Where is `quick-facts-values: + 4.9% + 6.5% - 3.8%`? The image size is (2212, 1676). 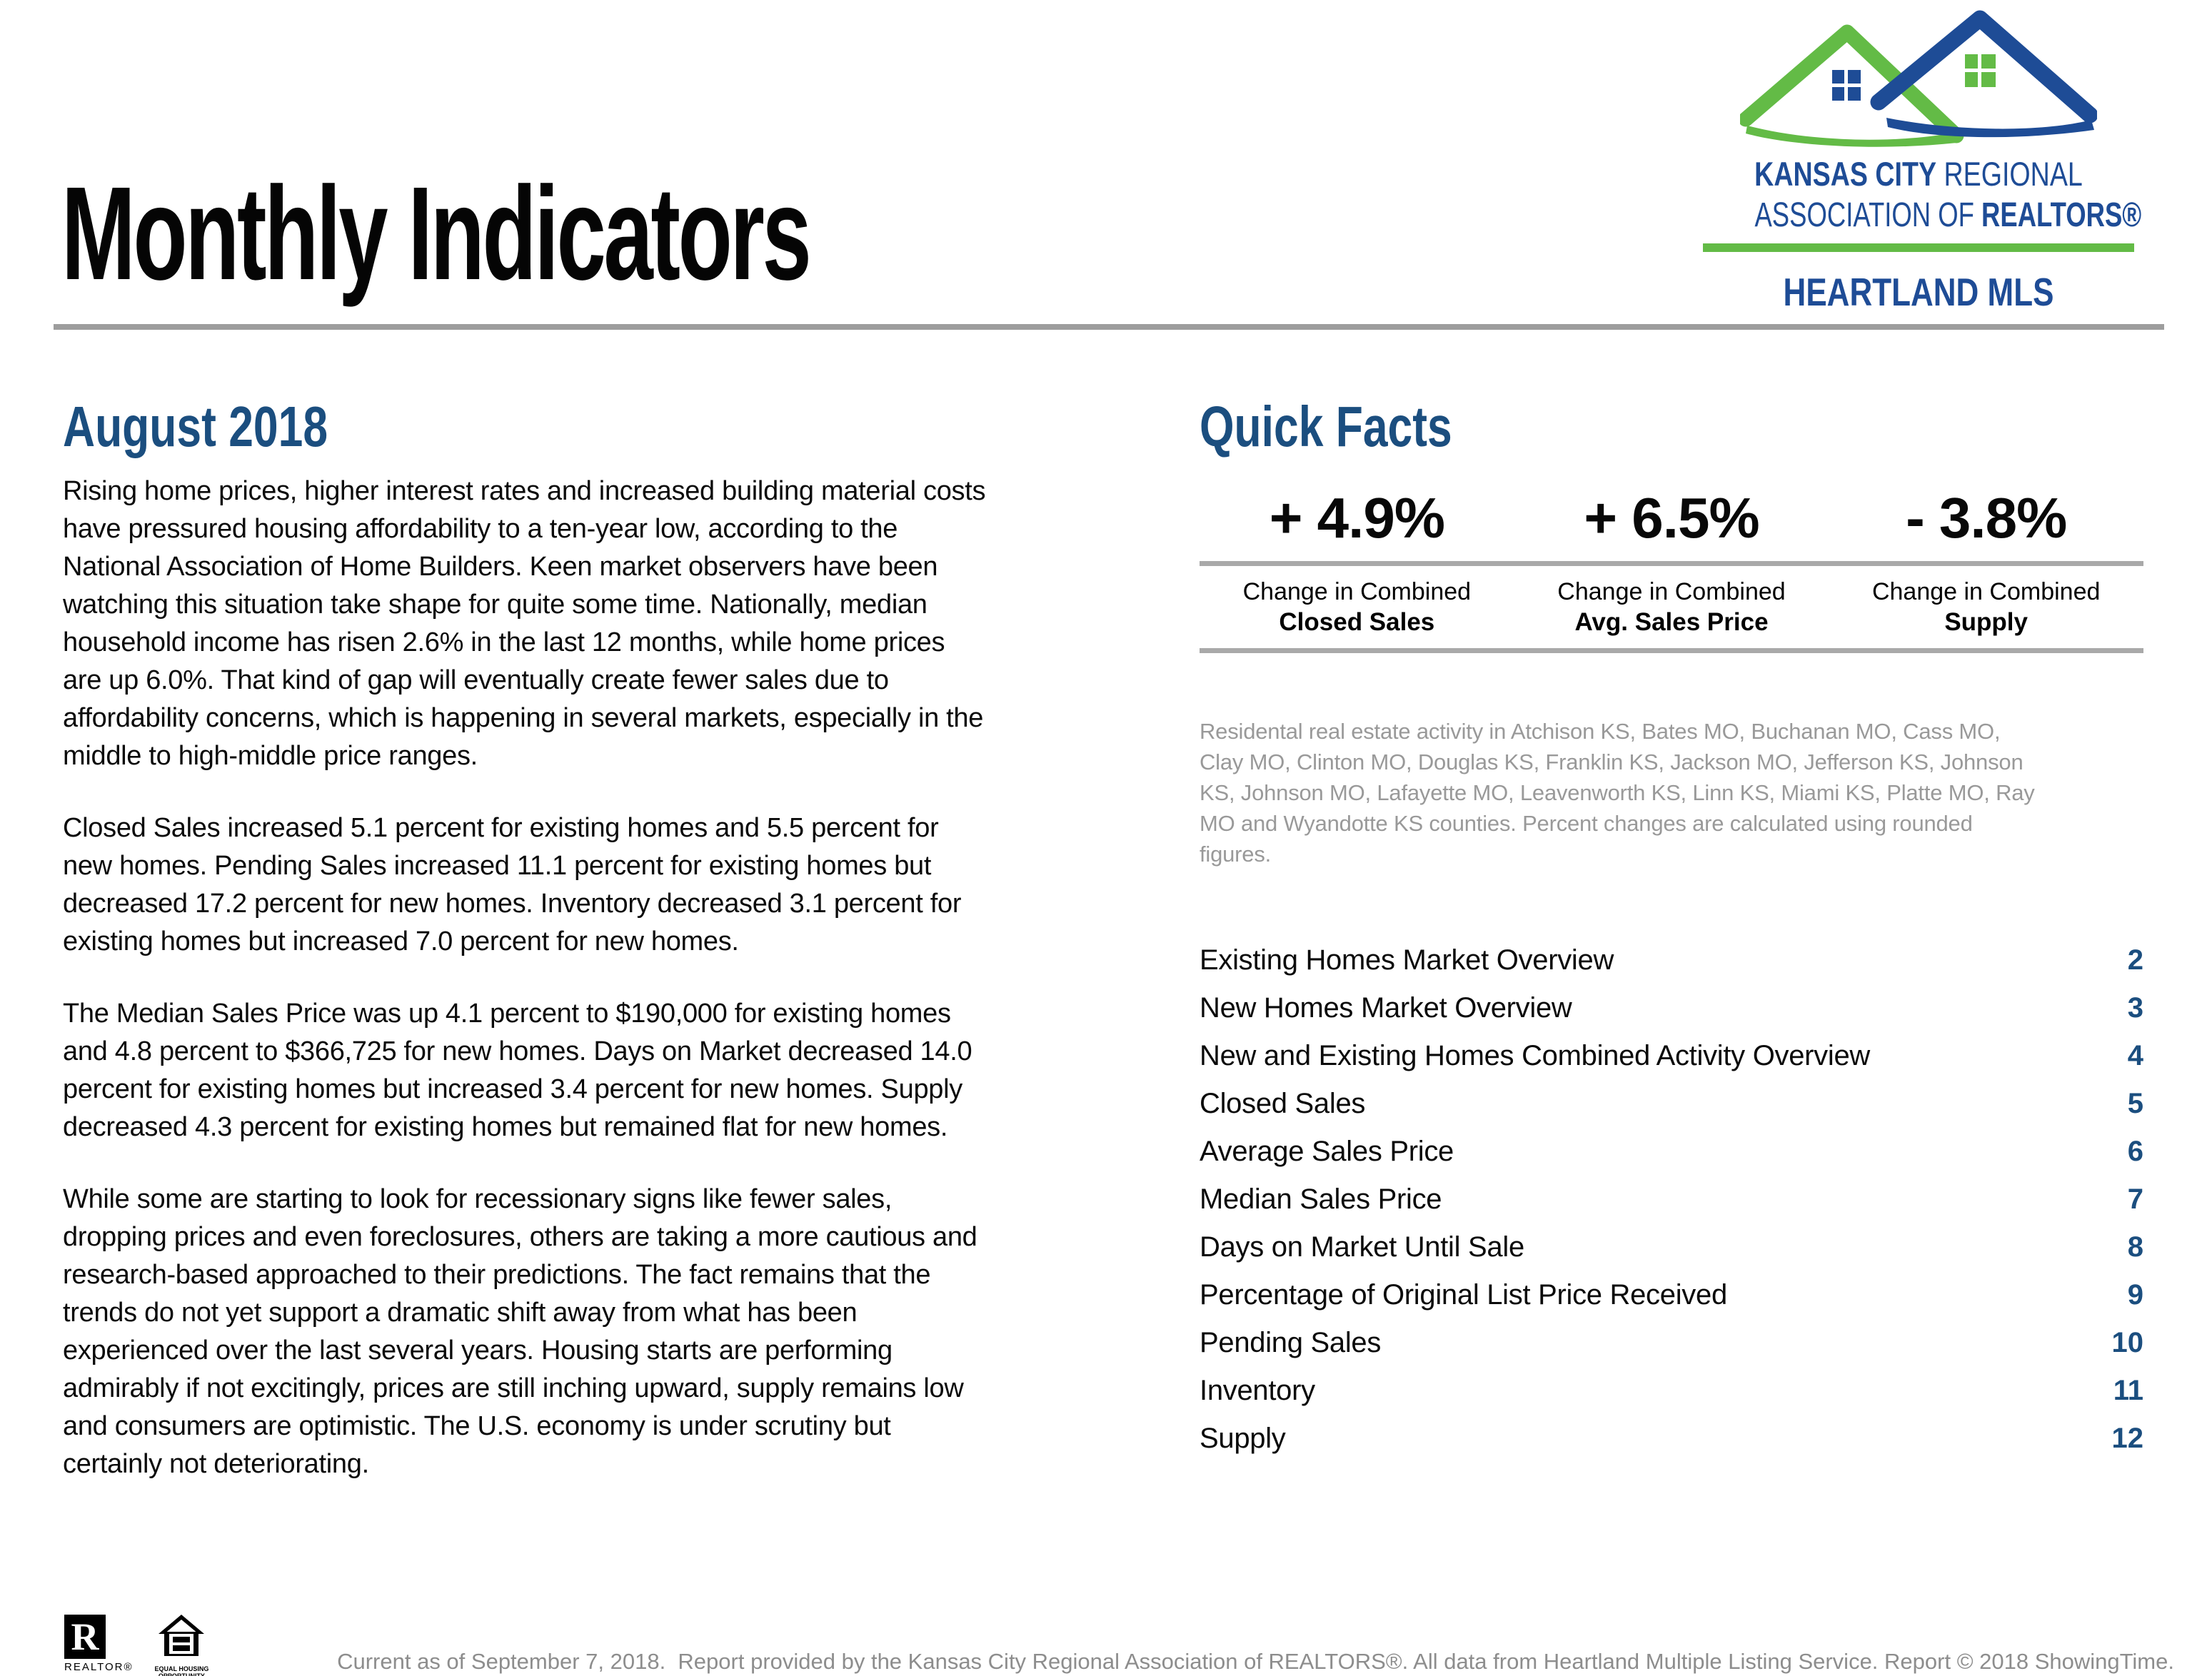 quick-facts-values: + 4.9% + 6.5% - 3.8% is located at coordinates (1671, 518).